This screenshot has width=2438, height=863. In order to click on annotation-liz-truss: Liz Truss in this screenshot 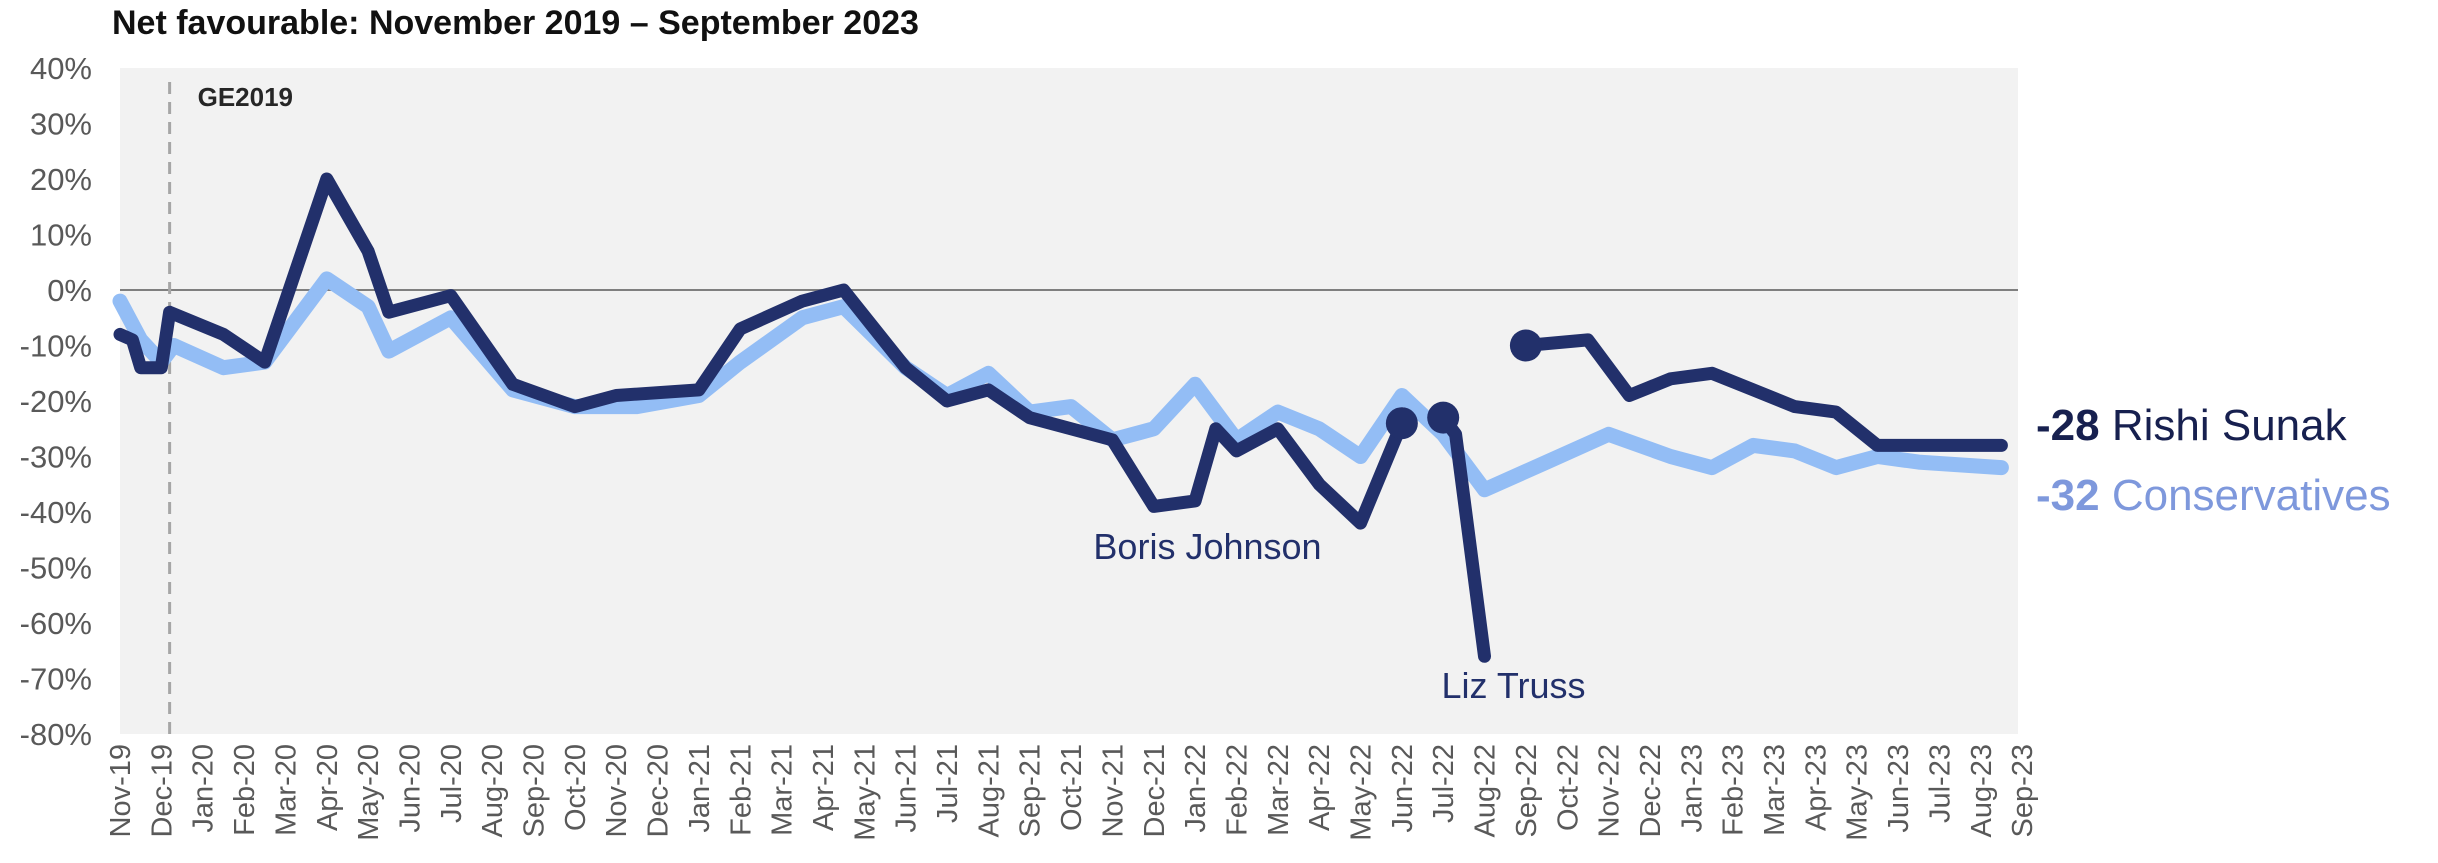, I will do `click(1513, 685)`.